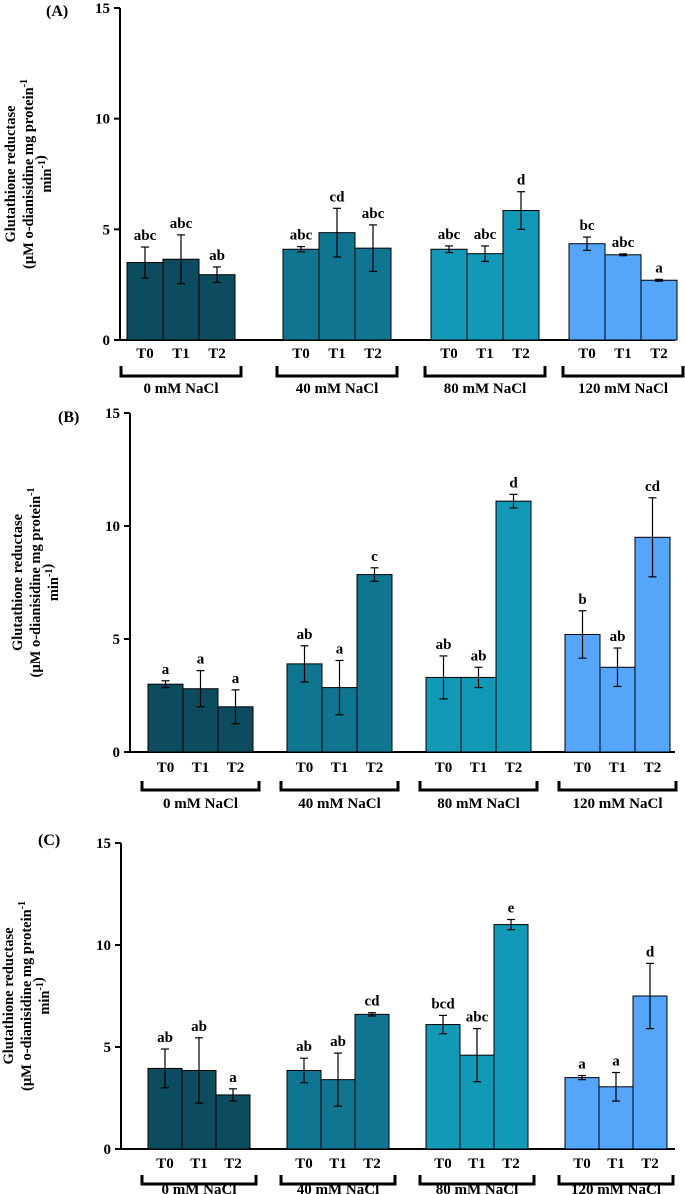  What do you see at coordinates (443, 1004) in the screenshot?
I see `significance-letter: bcd` at bounding box center [443, 1004].